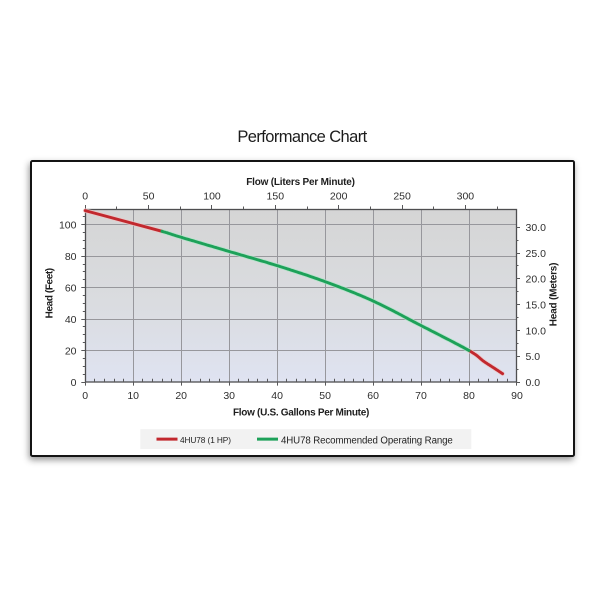 This screenshot has width=600, height=600. What do you see at coordinates (205, 440) in the screenshot?
I see `svg-text: 4HU78 (1 HP)` at bounding box center [205, 440].